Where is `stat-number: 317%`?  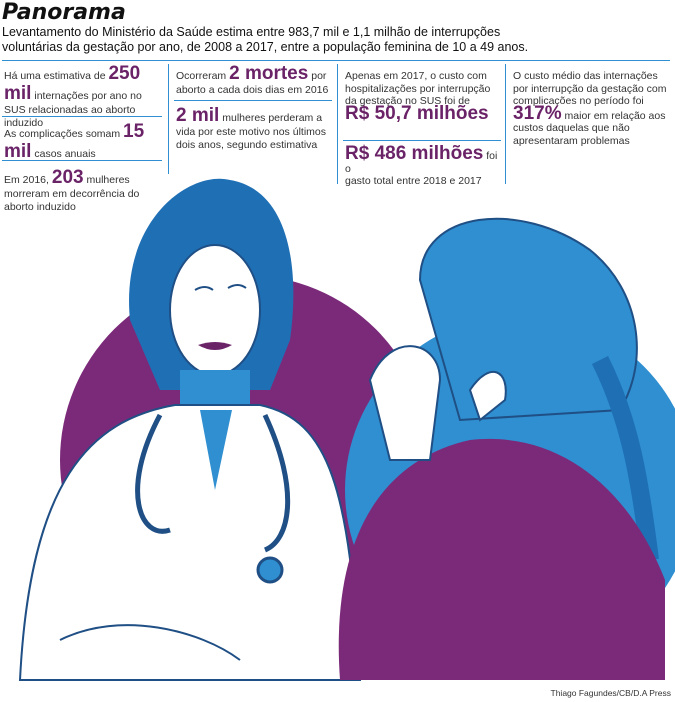 stat-number: 317% is located at coordinates (537, 113).